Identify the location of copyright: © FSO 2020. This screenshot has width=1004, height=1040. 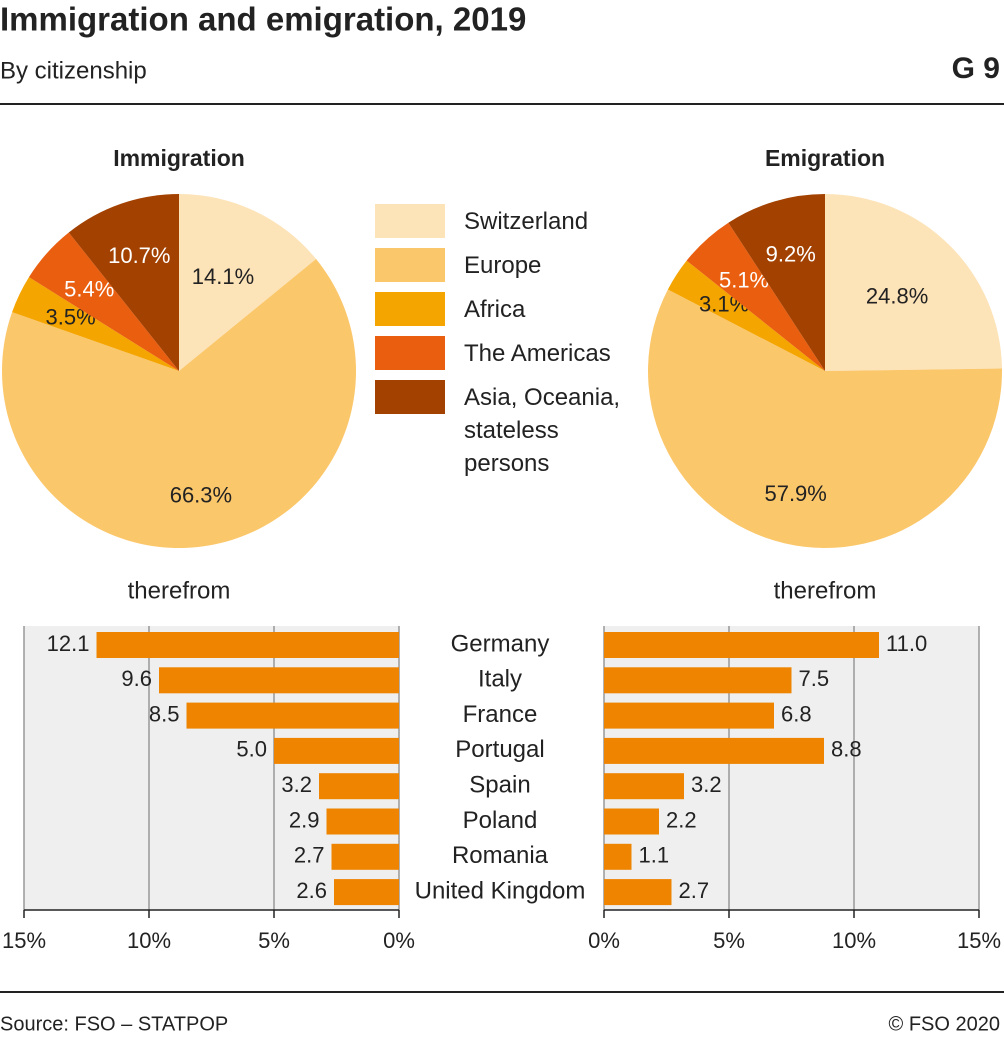
(944, 1024).